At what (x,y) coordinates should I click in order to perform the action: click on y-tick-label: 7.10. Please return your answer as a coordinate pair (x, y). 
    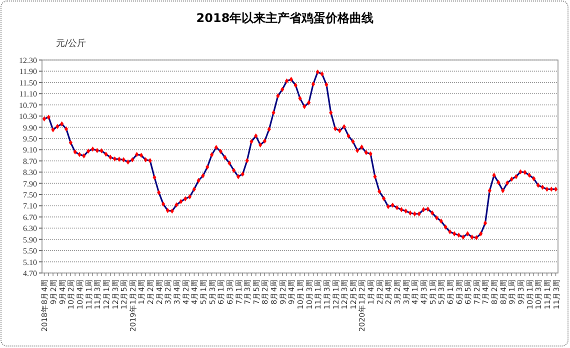
    Looking at the image, I should click on (30, 206).